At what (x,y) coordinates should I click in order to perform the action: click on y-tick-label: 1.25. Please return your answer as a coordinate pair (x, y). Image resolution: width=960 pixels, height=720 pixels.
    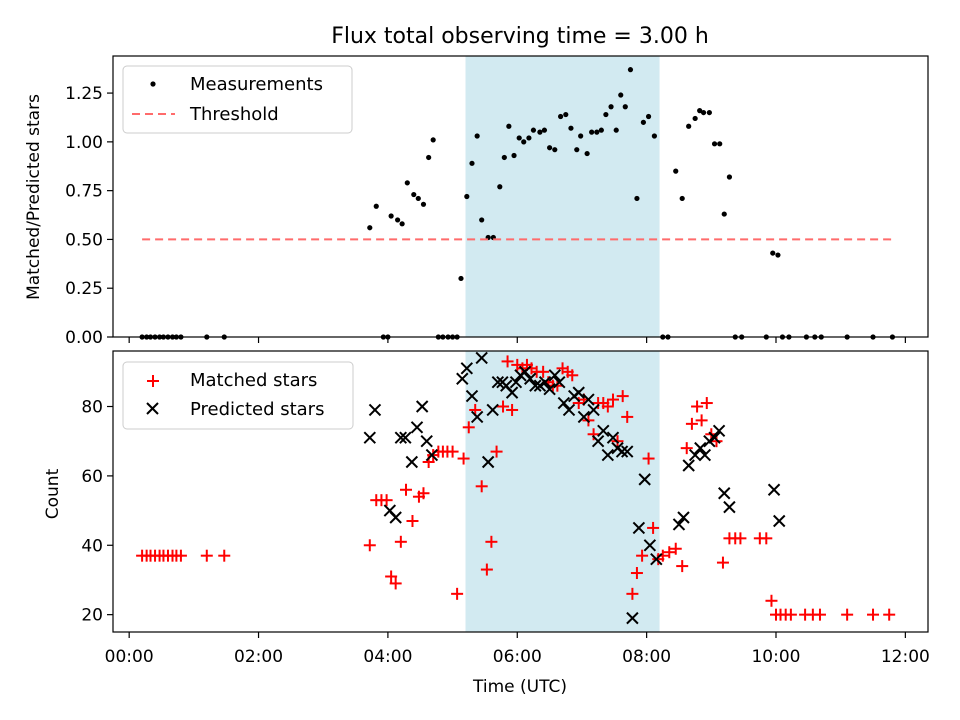
    Looking at the image, I should click on (84, 94).